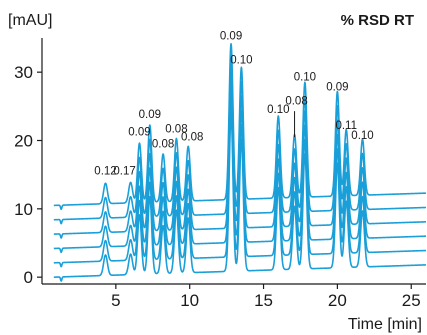 The height and width of the screenshot is (335, 427). Describe the element at coordinates (385, 324) in the screenshot. I see `x-axis-label: Time [min]` at that location.